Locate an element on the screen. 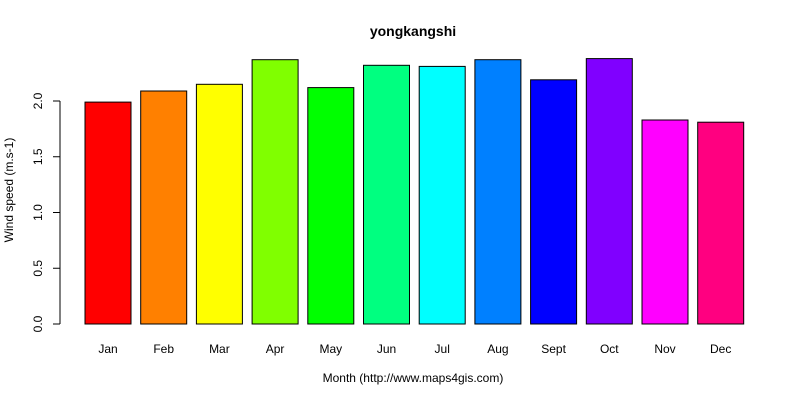 The height and width of the screenshot is (400, 800). y-axis-title: Wind speed (m.s-1) is located at coordinates (9, 190).